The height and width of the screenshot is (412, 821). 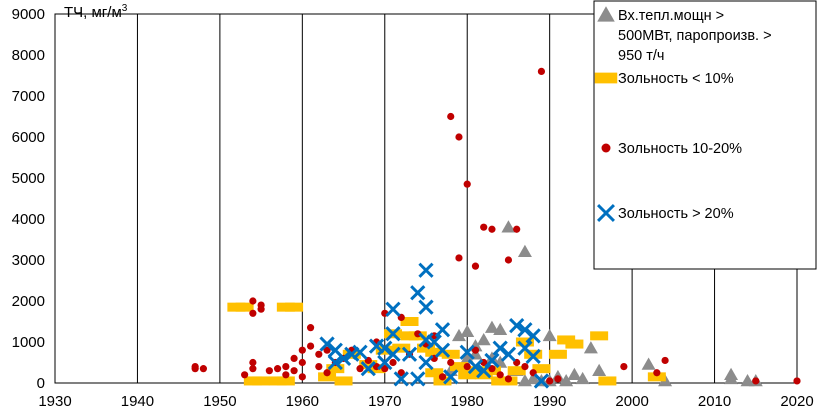 What do you see at coordinates (631, 401) in the screenshot?
I see `x-tick-label: 2000` at bounding box center [631, 401].